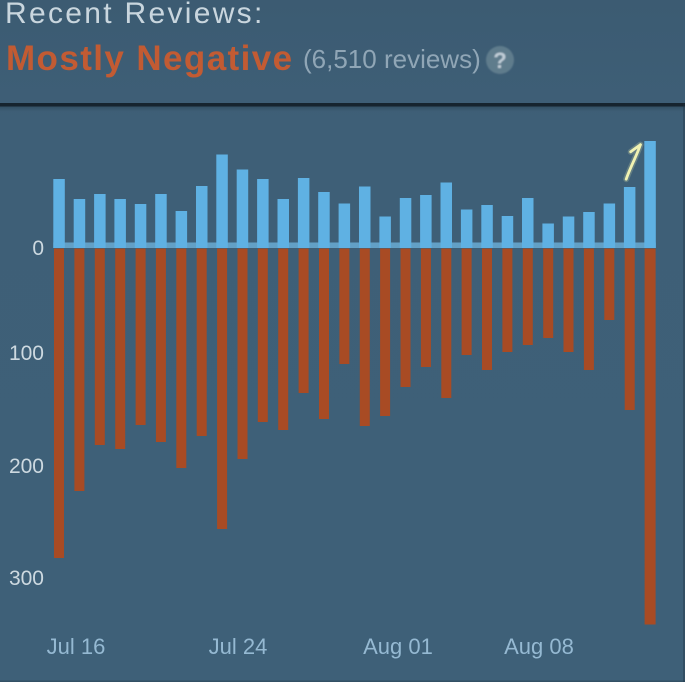 Image resolution: width=685 pixels, height=687 pixels. What do you see at coordinates (398, 646) in the screenshot?
I see `svg-text: Aug 01` at bounding box center [398, 646].